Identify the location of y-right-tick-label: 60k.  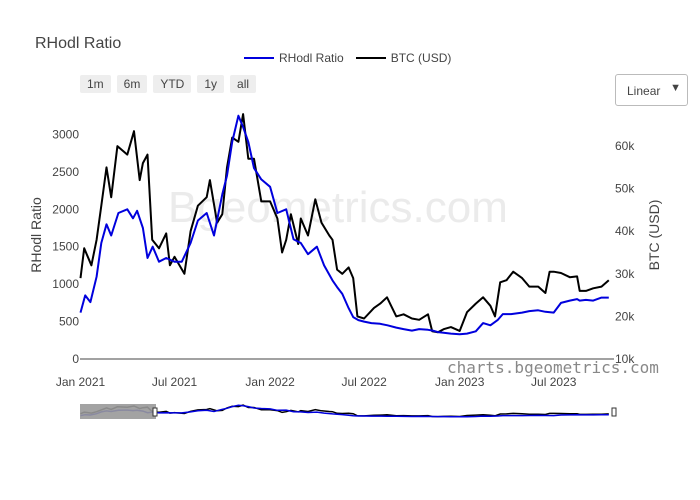
(625, 146).